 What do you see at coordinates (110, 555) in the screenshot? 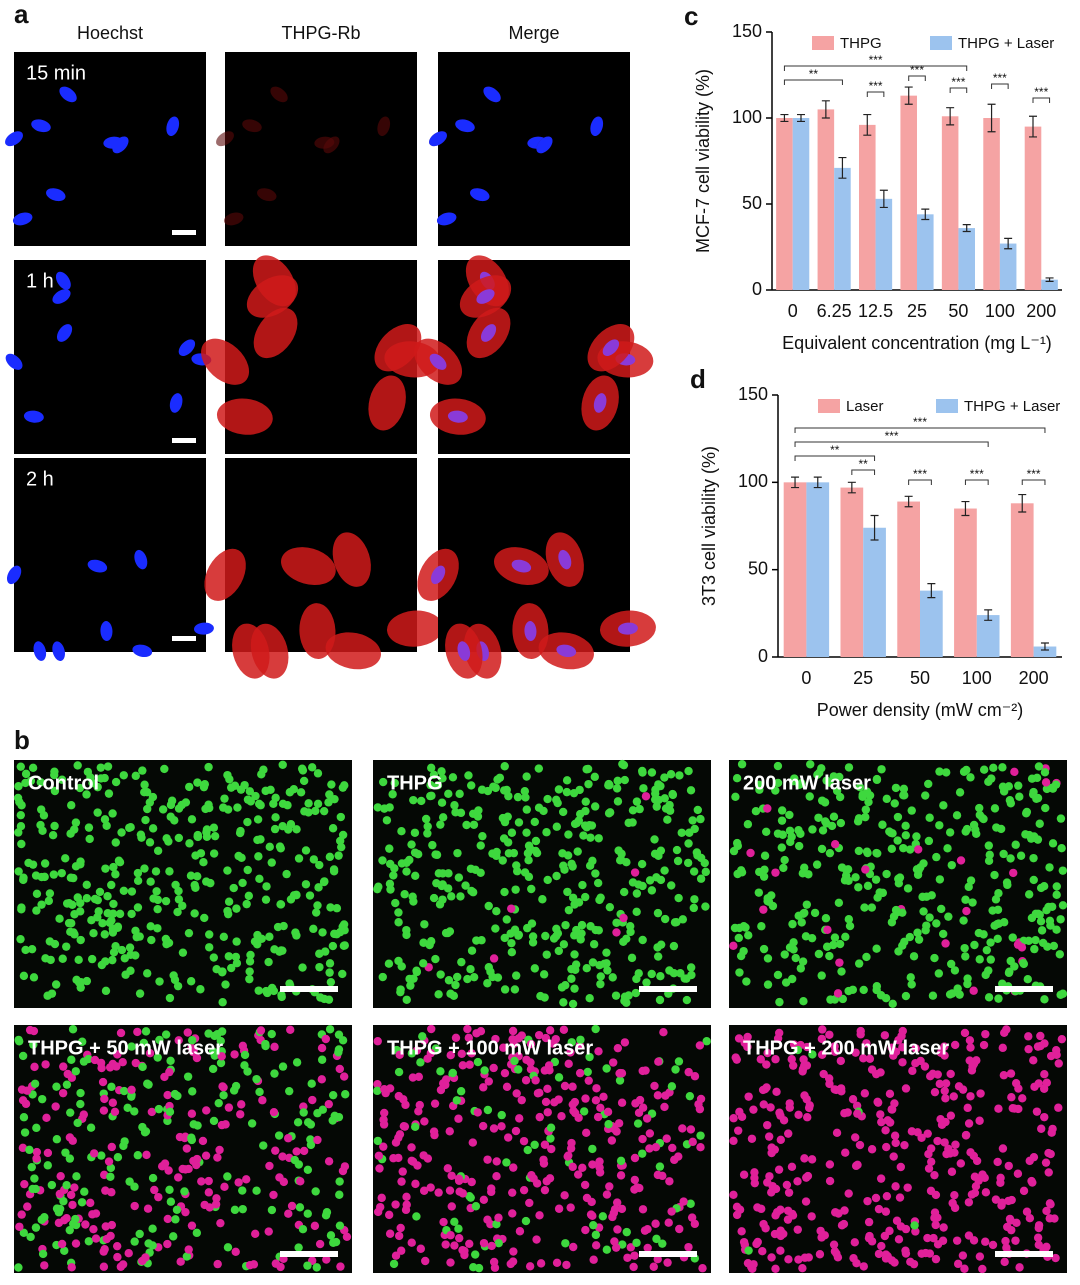
I see `image-bg` at bounding box center [110, 555].